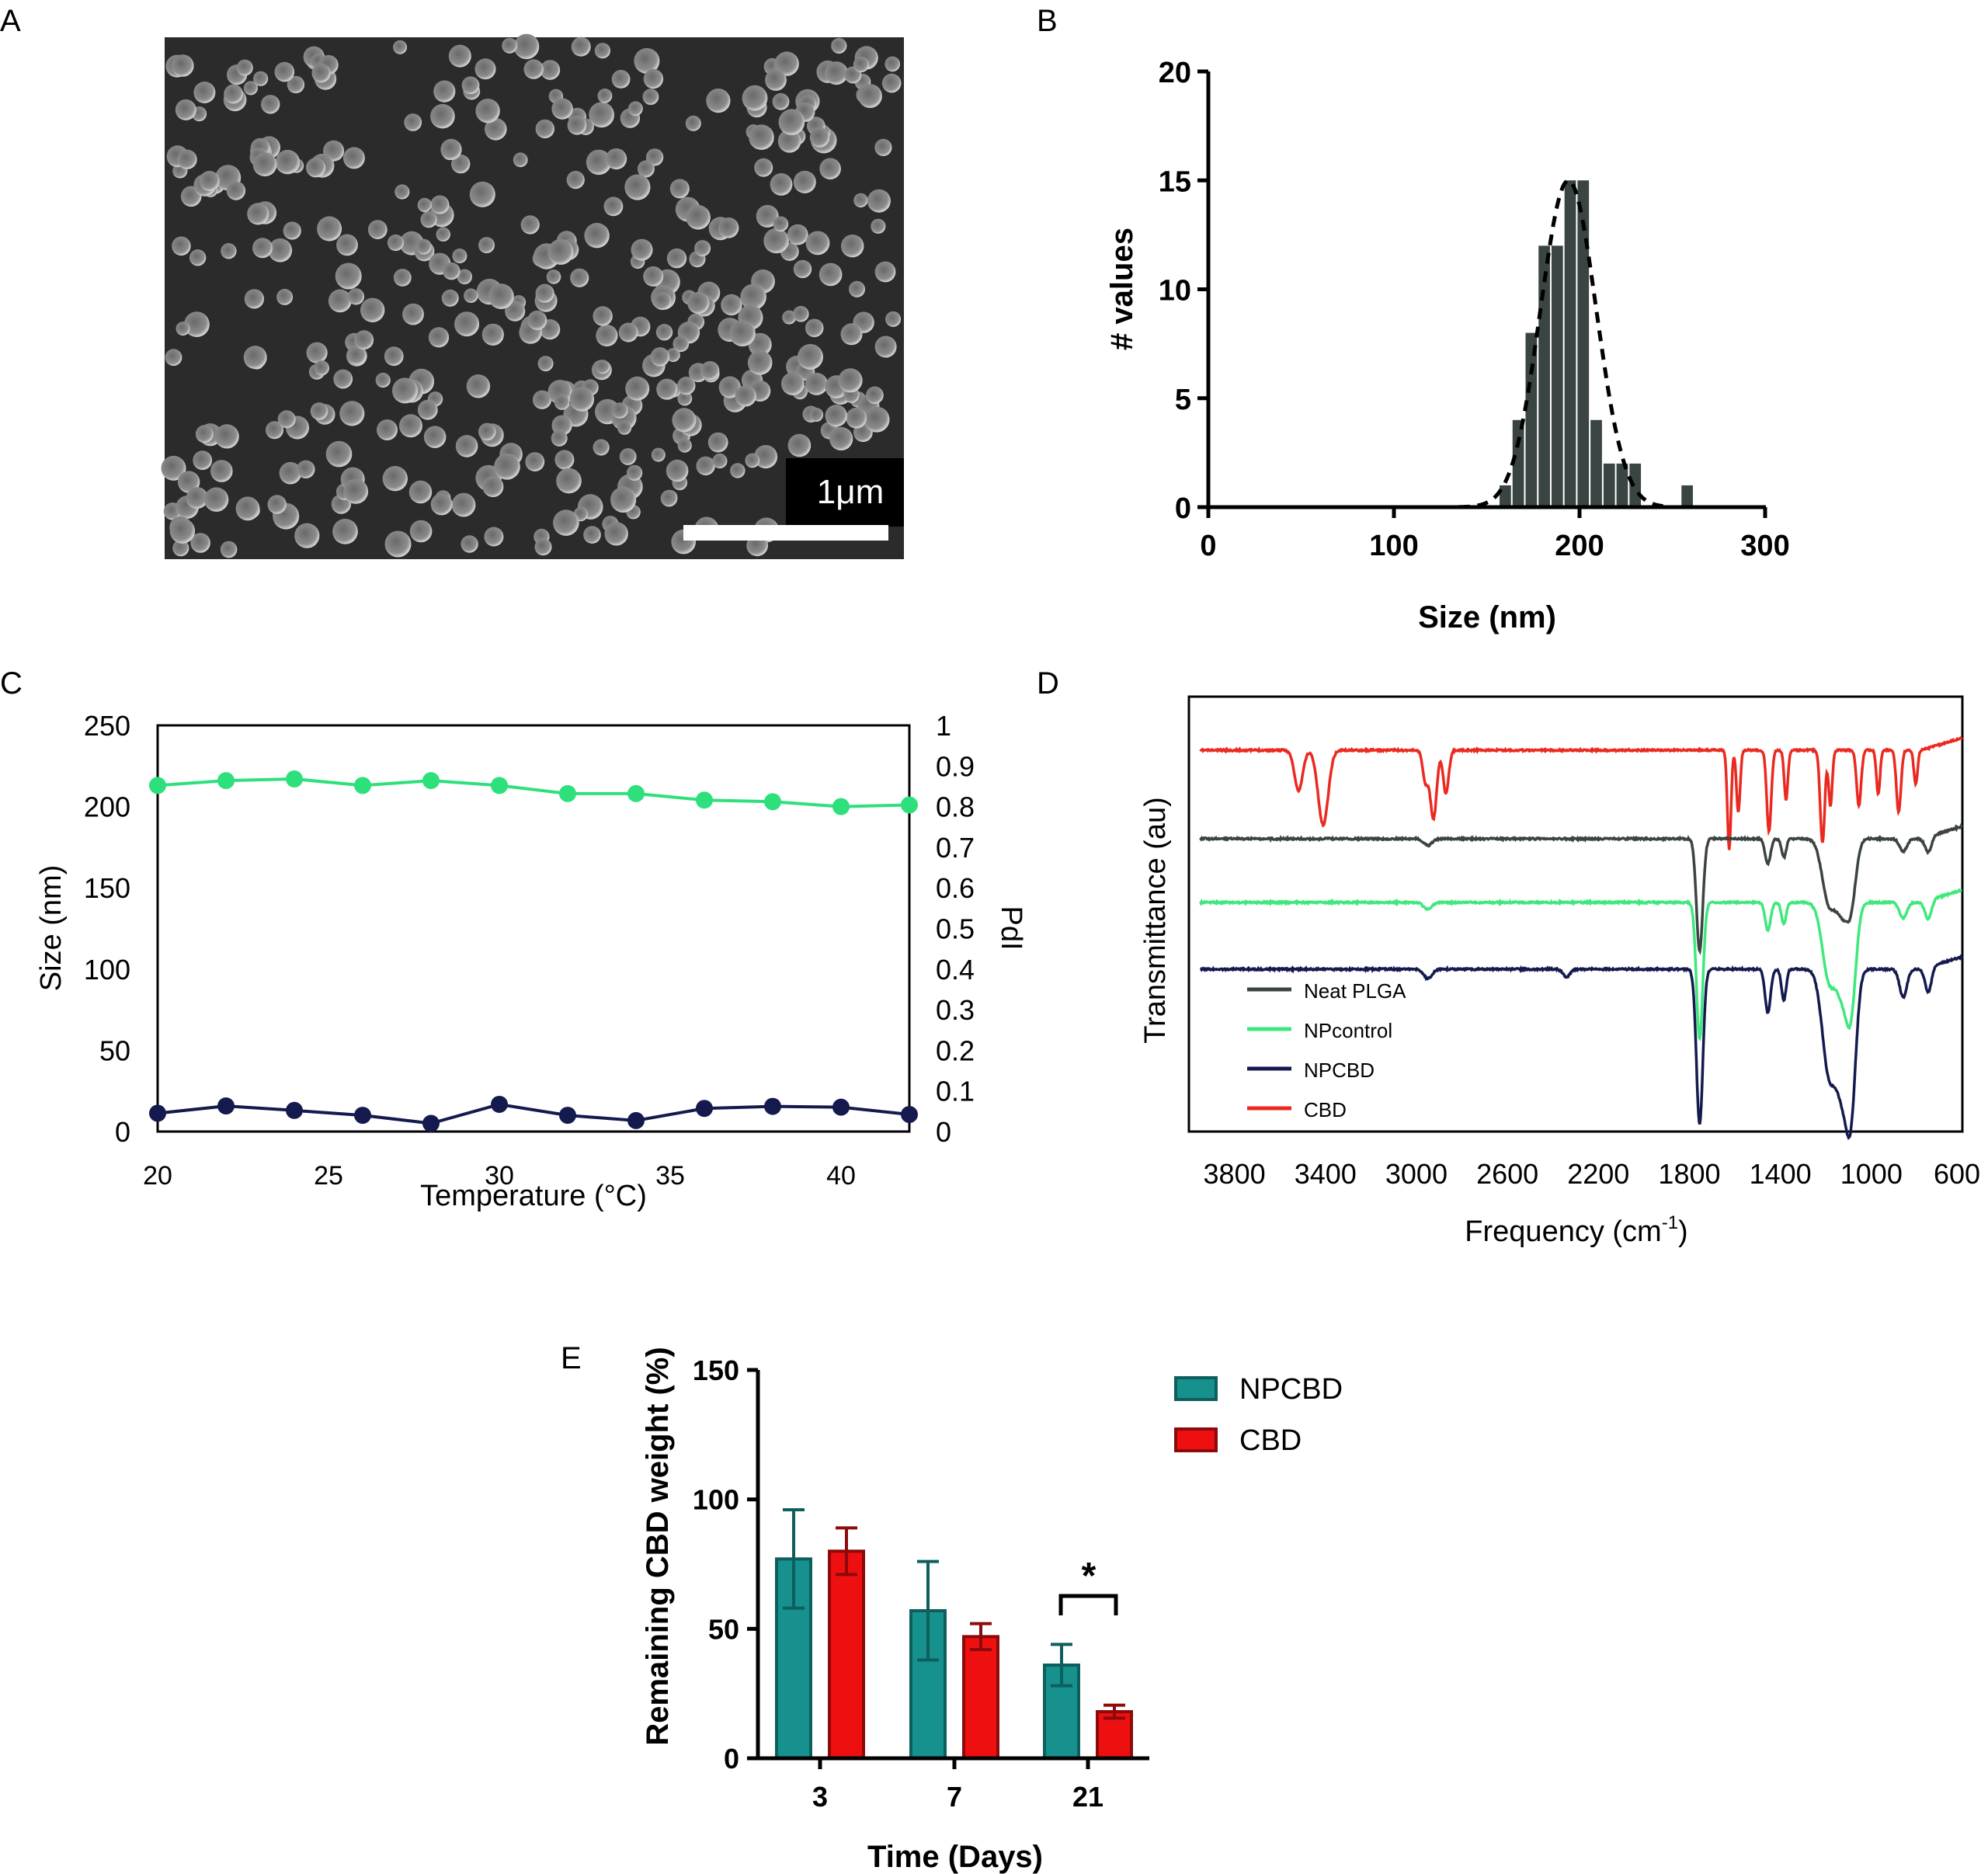  Describe the element at coordinates (1175, 73) in the screenshot. I see `b-y-tick-label: 20` at that location.